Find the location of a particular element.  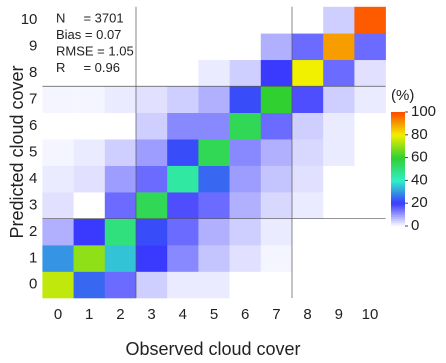

y-tick-label: 1 is located at coordinates (33, 257).